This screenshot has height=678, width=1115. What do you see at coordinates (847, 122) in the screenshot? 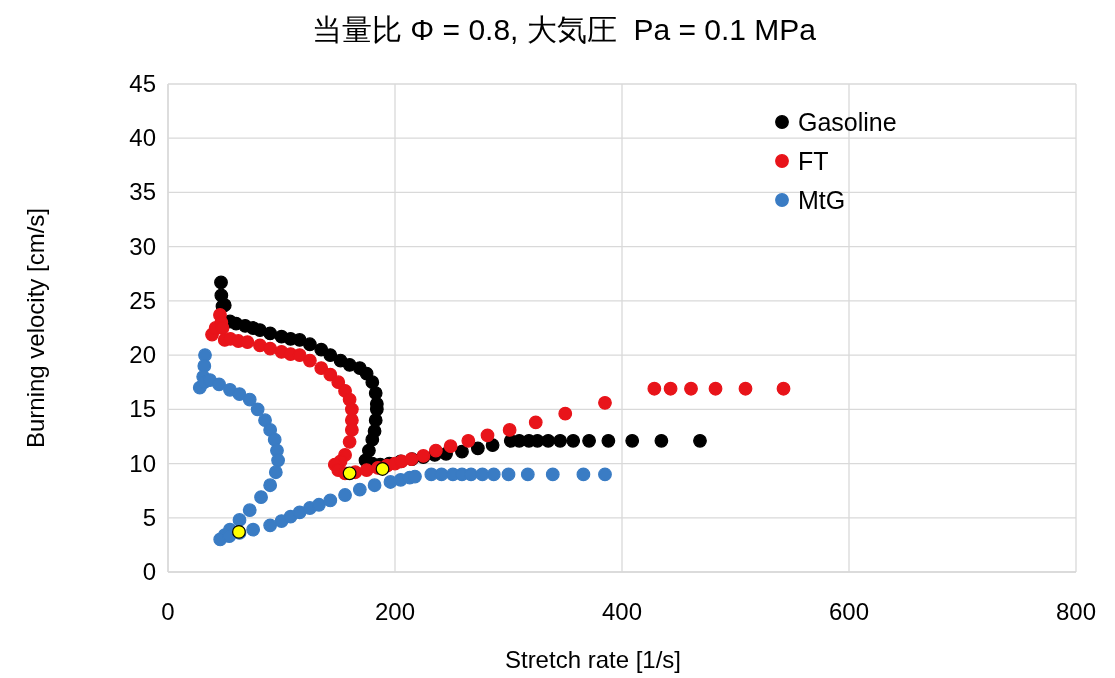
I see `legend-label: Gasoline` at bounding box center [847, 122].